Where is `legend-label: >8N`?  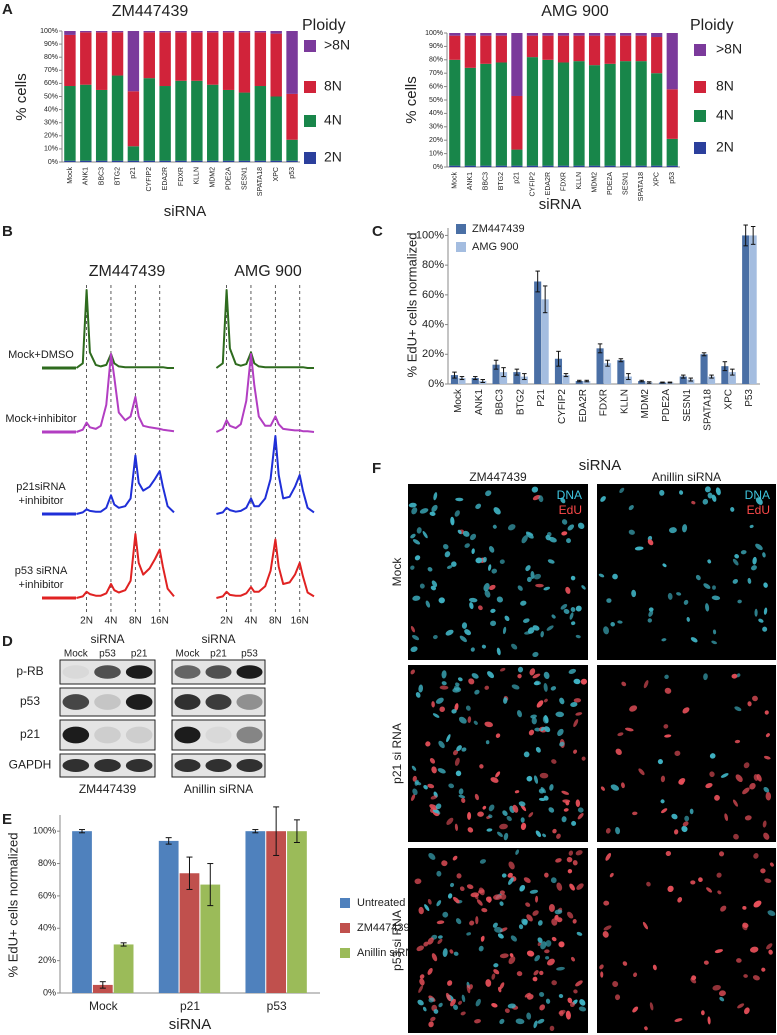
legend-label: >8N is located at coordinates (729, 49).